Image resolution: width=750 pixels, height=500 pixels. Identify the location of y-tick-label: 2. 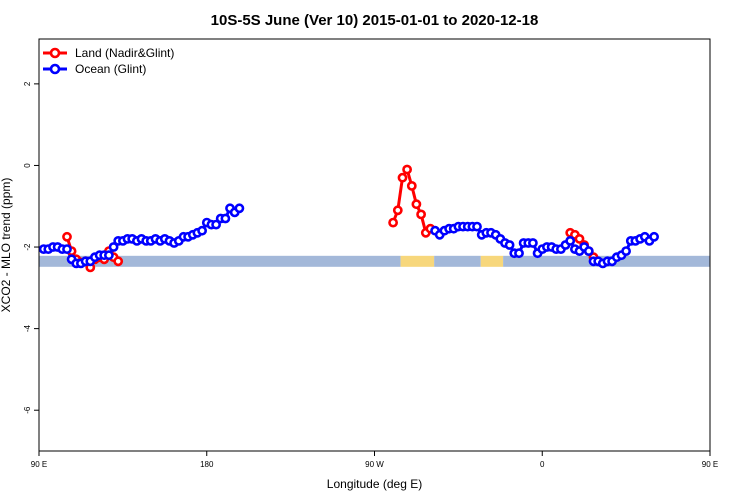
(27, 83).